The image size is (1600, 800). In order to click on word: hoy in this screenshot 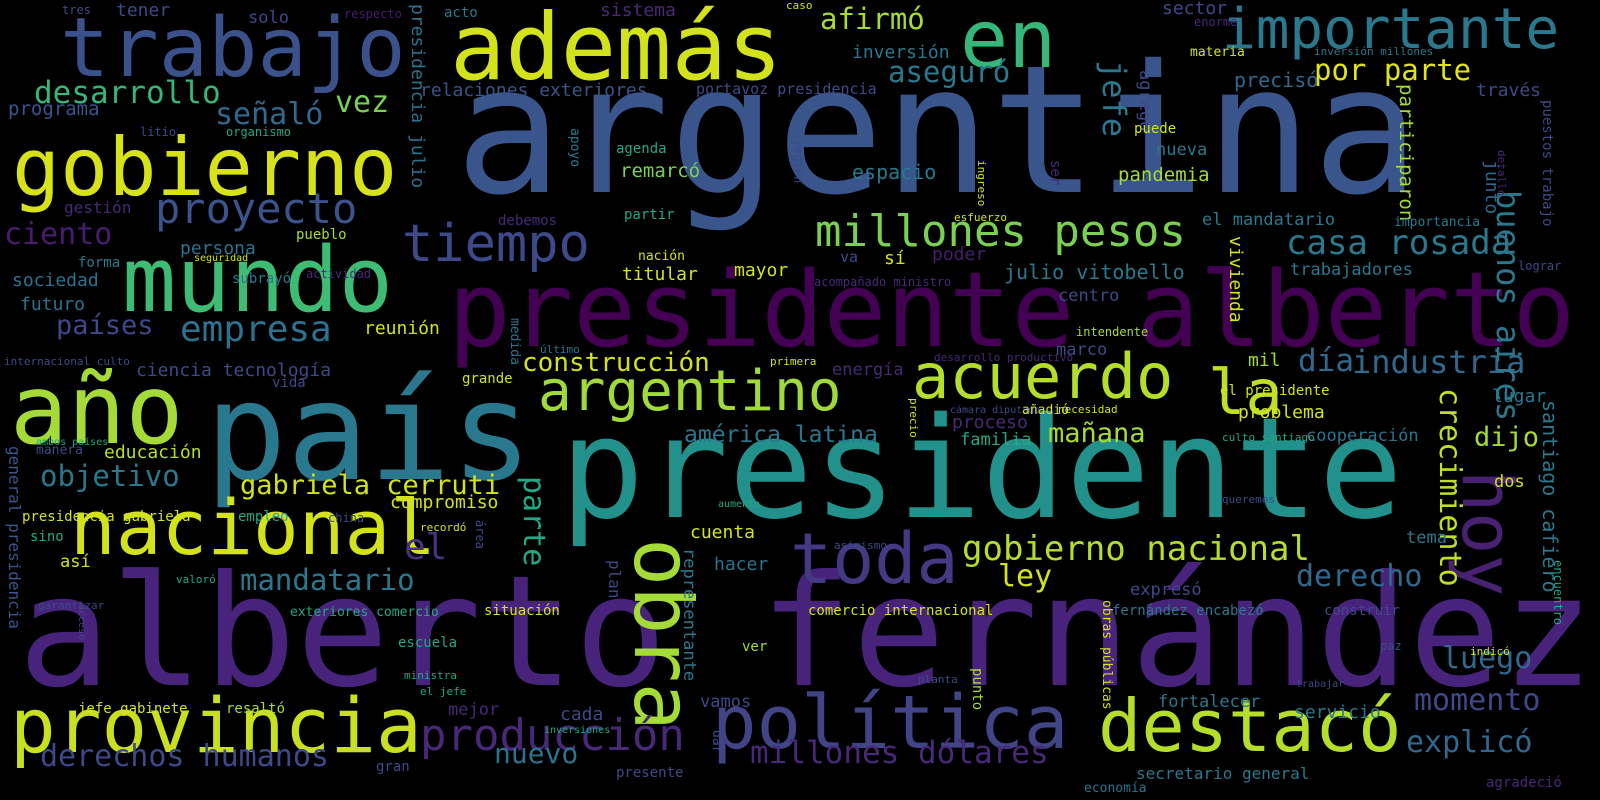, I will do `click(1487, 533)`.